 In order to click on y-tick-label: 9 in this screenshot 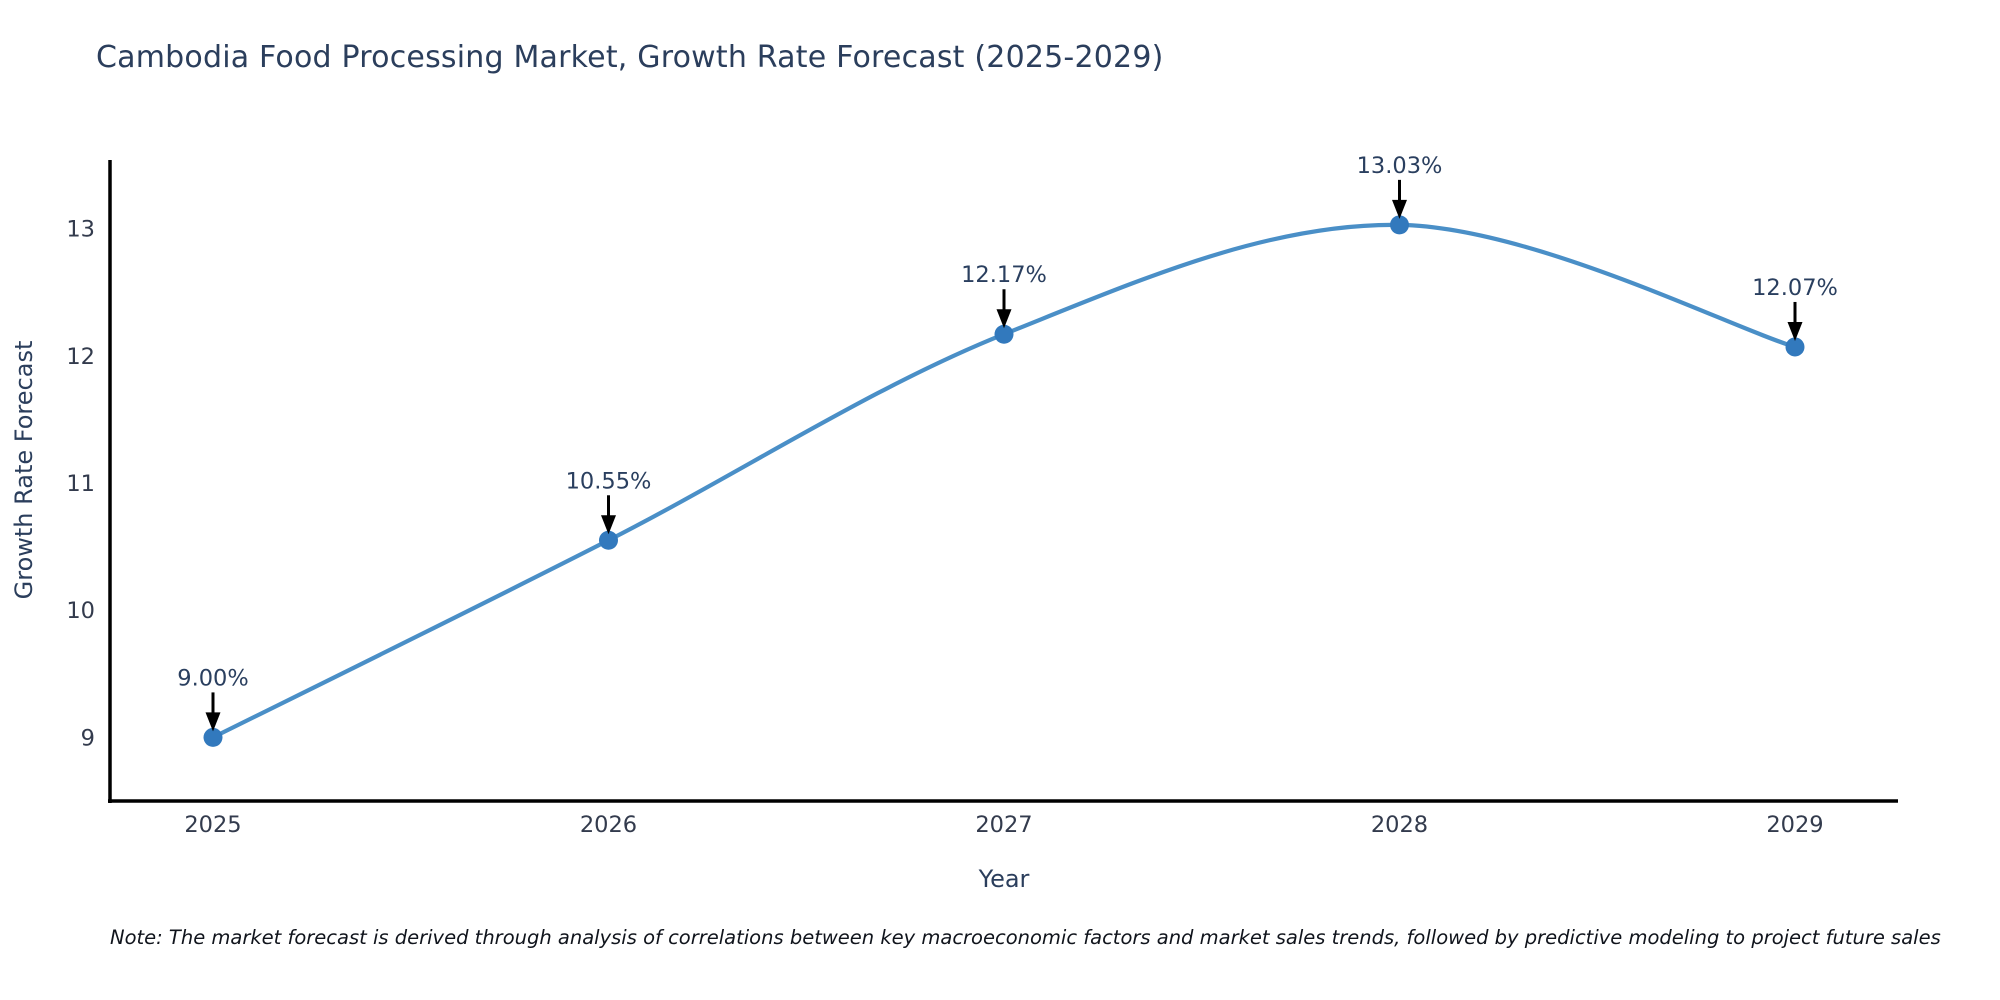, I will do `click(88, 738)`.